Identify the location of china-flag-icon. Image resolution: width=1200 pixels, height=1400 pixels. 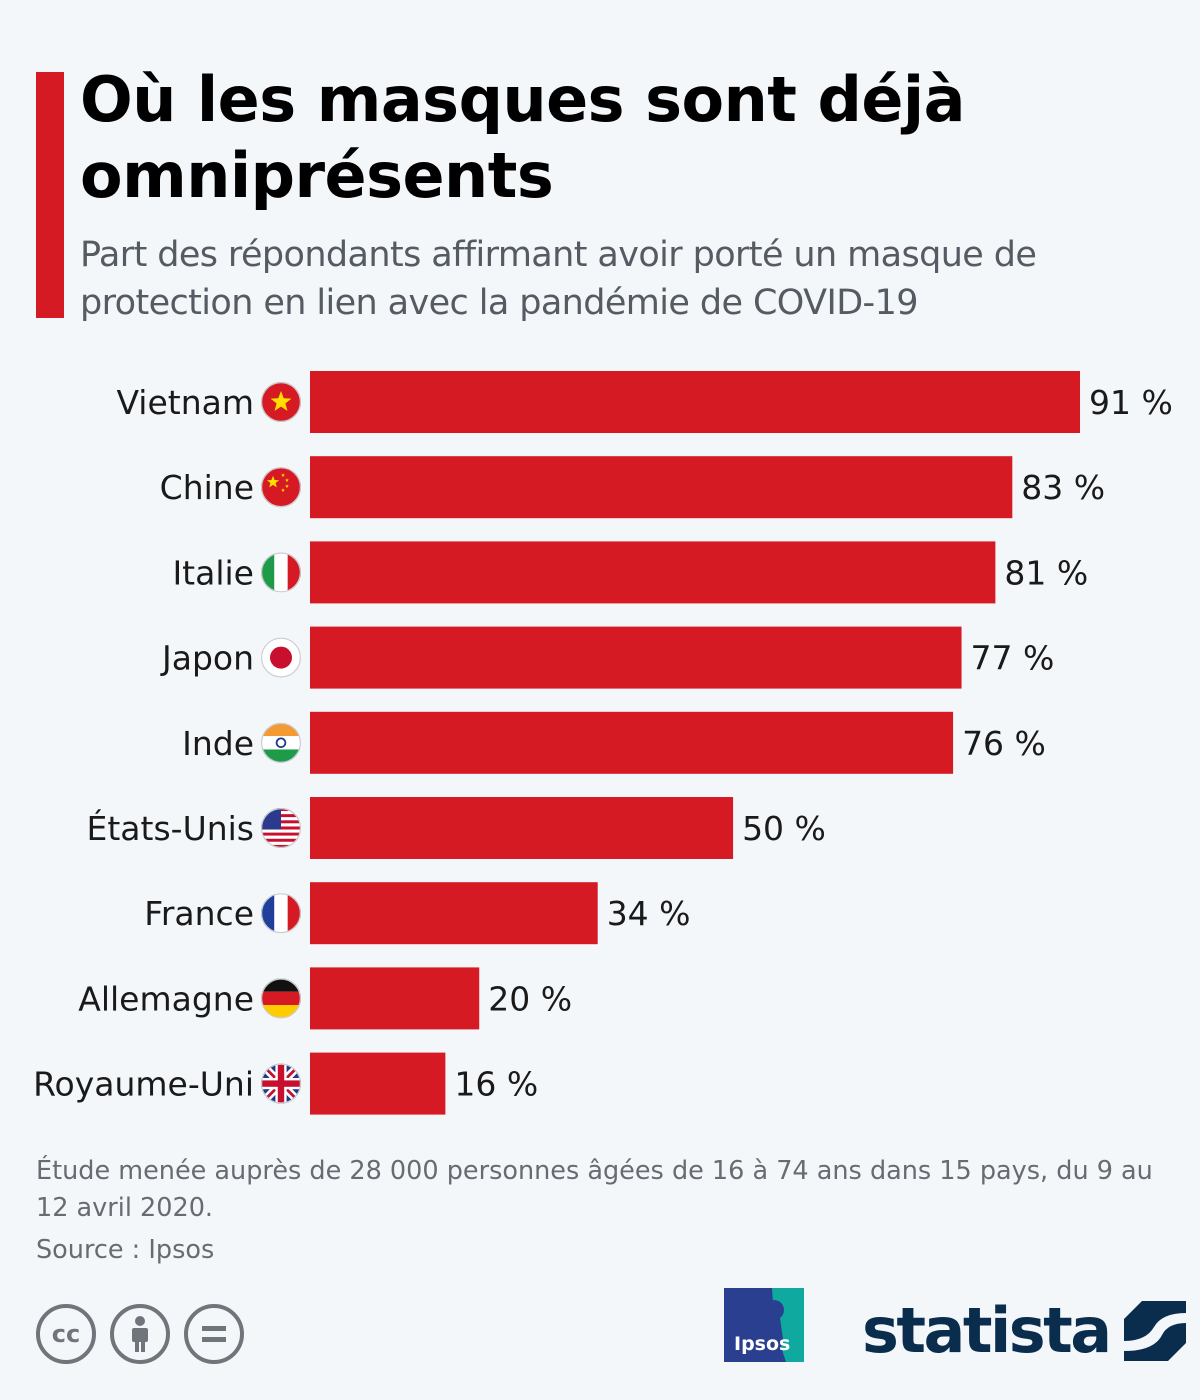
(281, 487).